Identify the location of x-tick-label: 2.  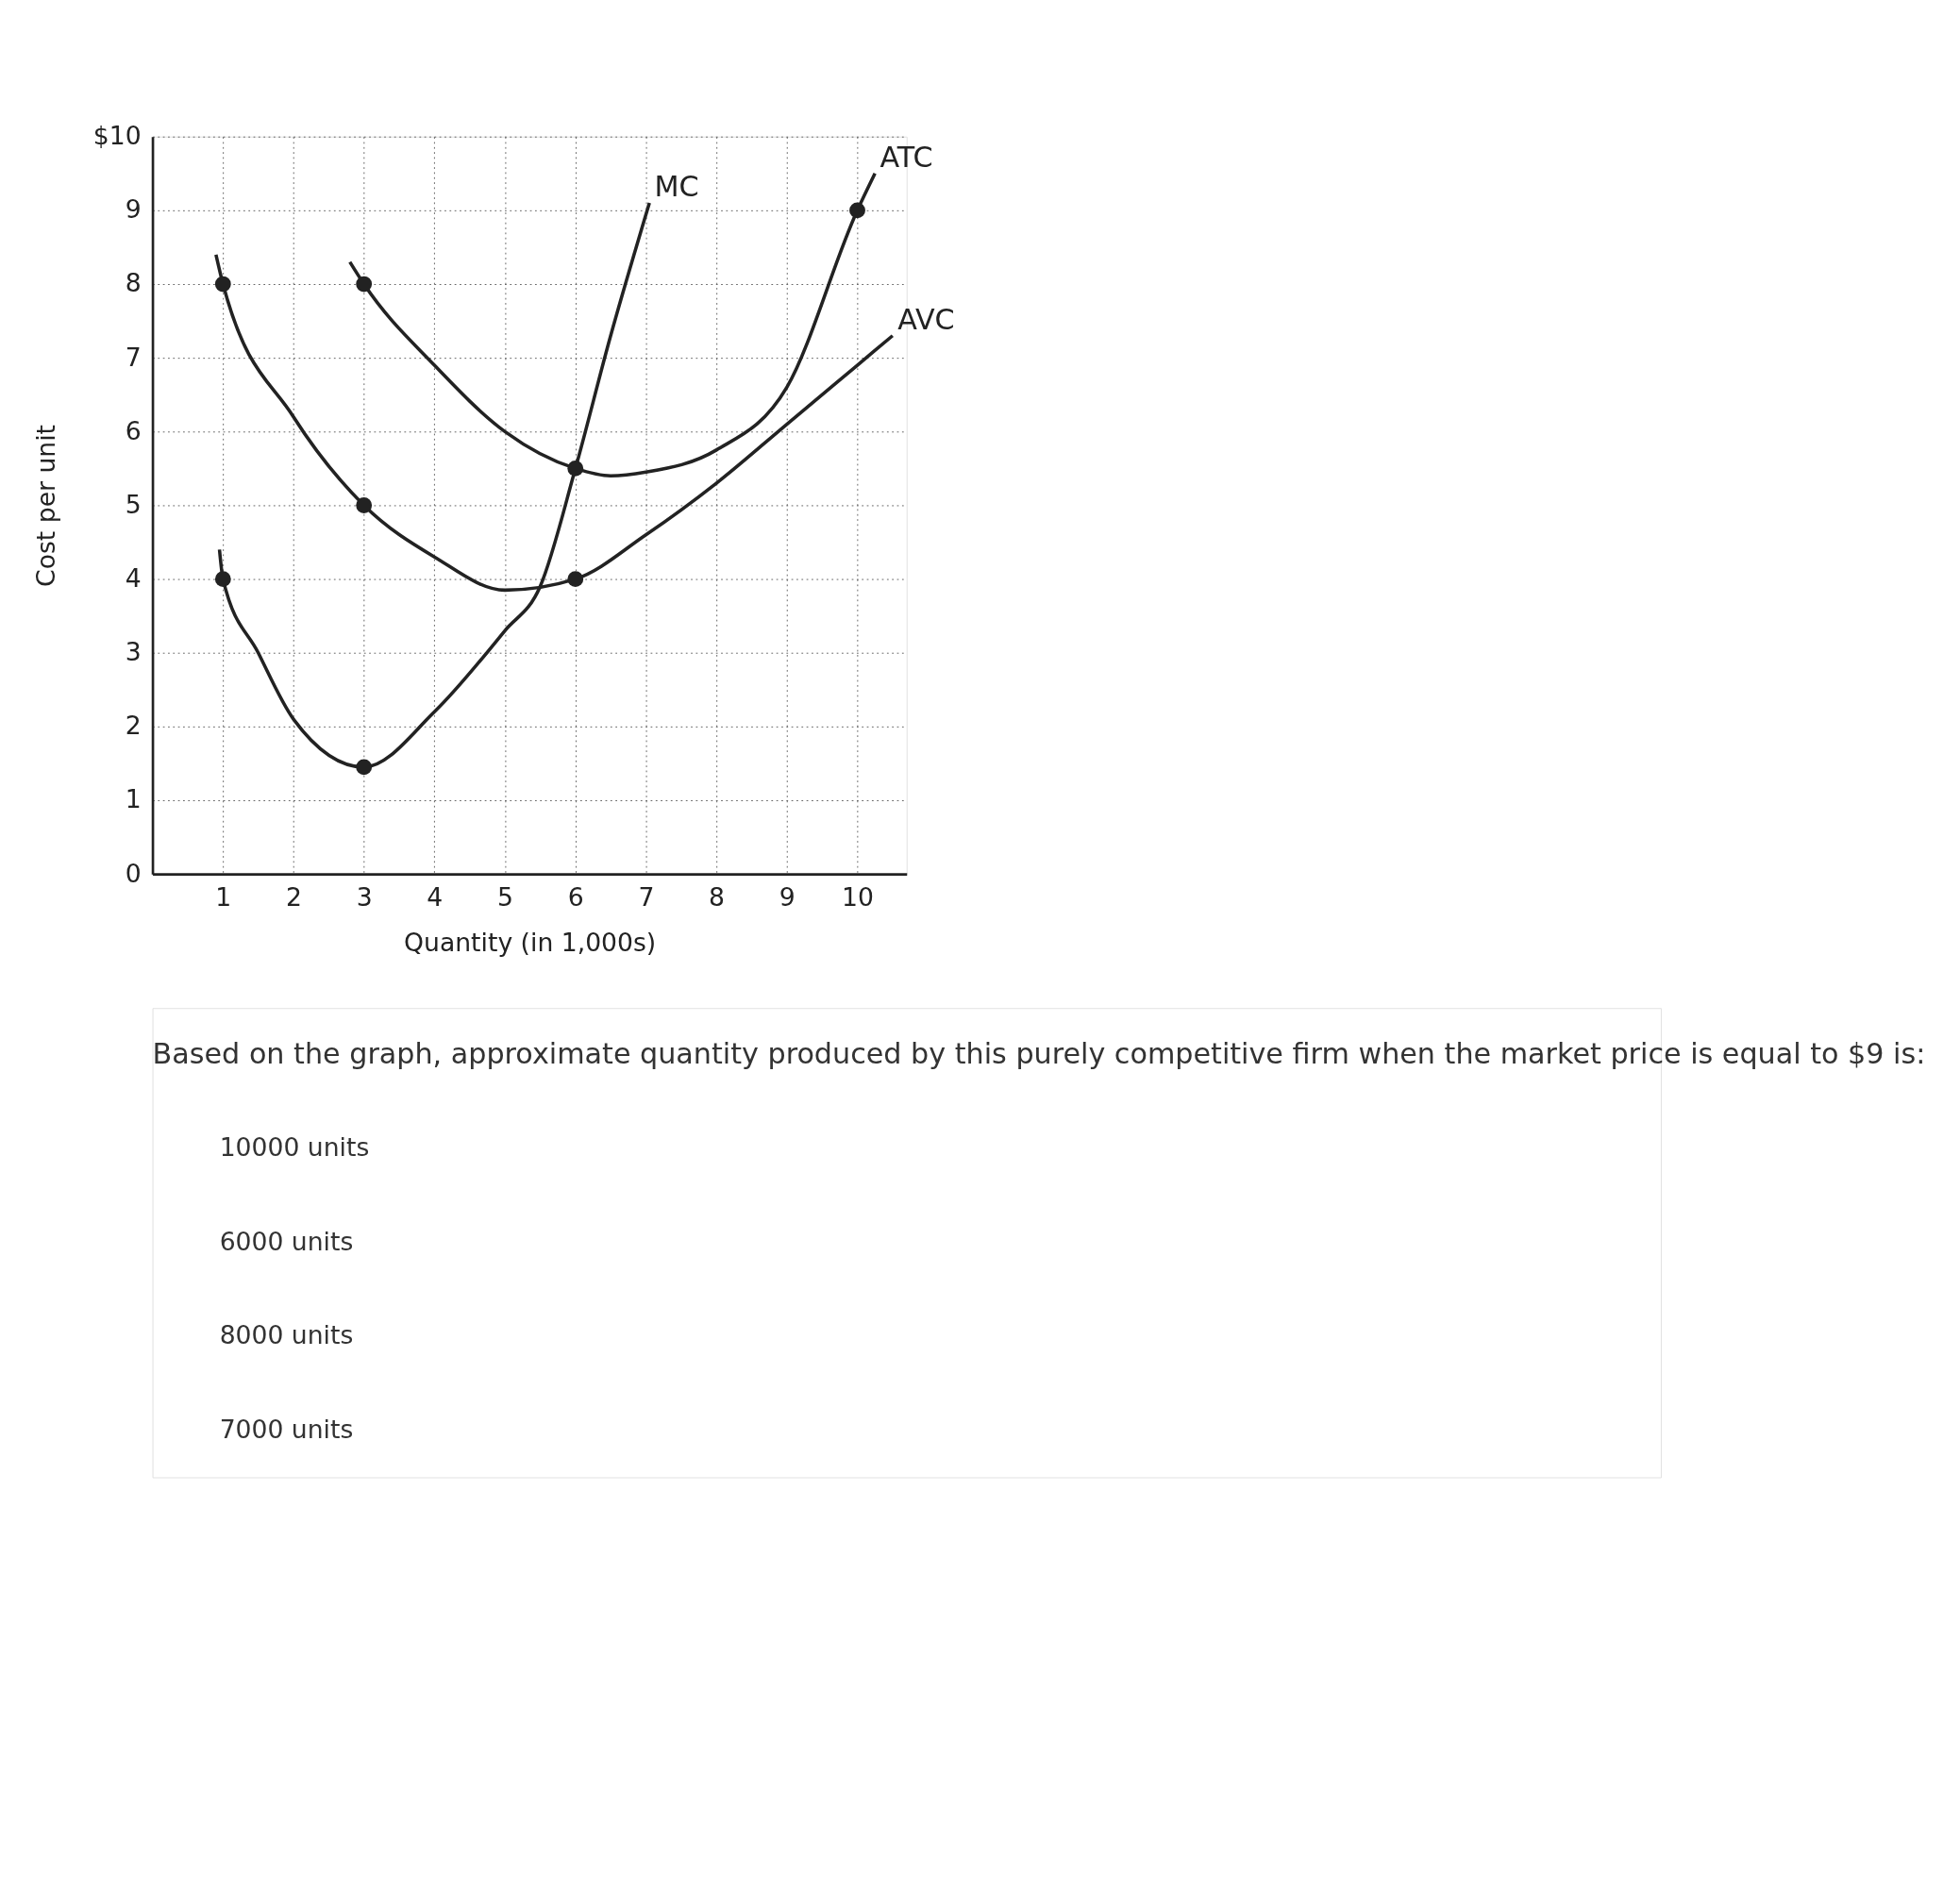
(293, 897).